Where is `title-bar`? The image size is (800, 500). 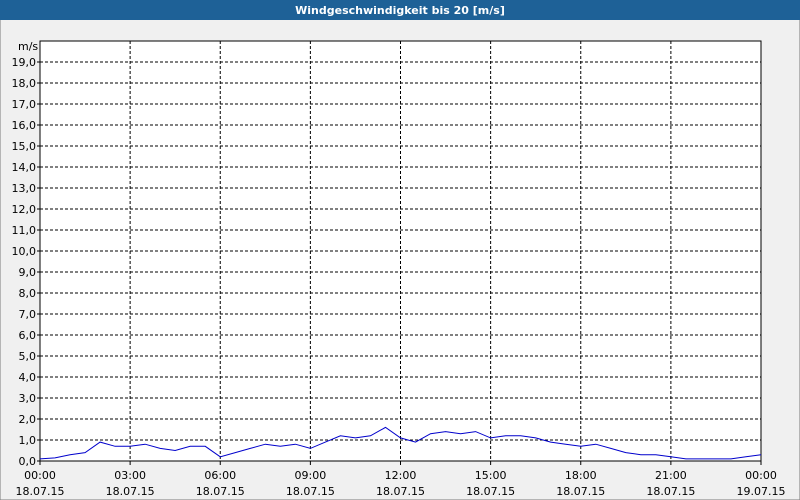
title-bar is located at coordinates (400, 10).